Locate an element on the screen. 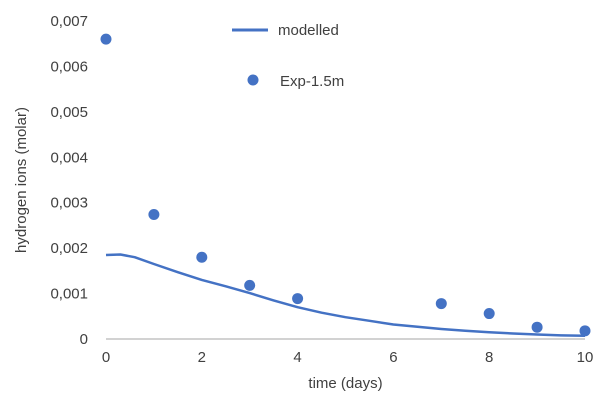 Image resolution: width=598 pixels, height=396 pixels. x-tick-label: 6 is located at coordinates (393, 357).